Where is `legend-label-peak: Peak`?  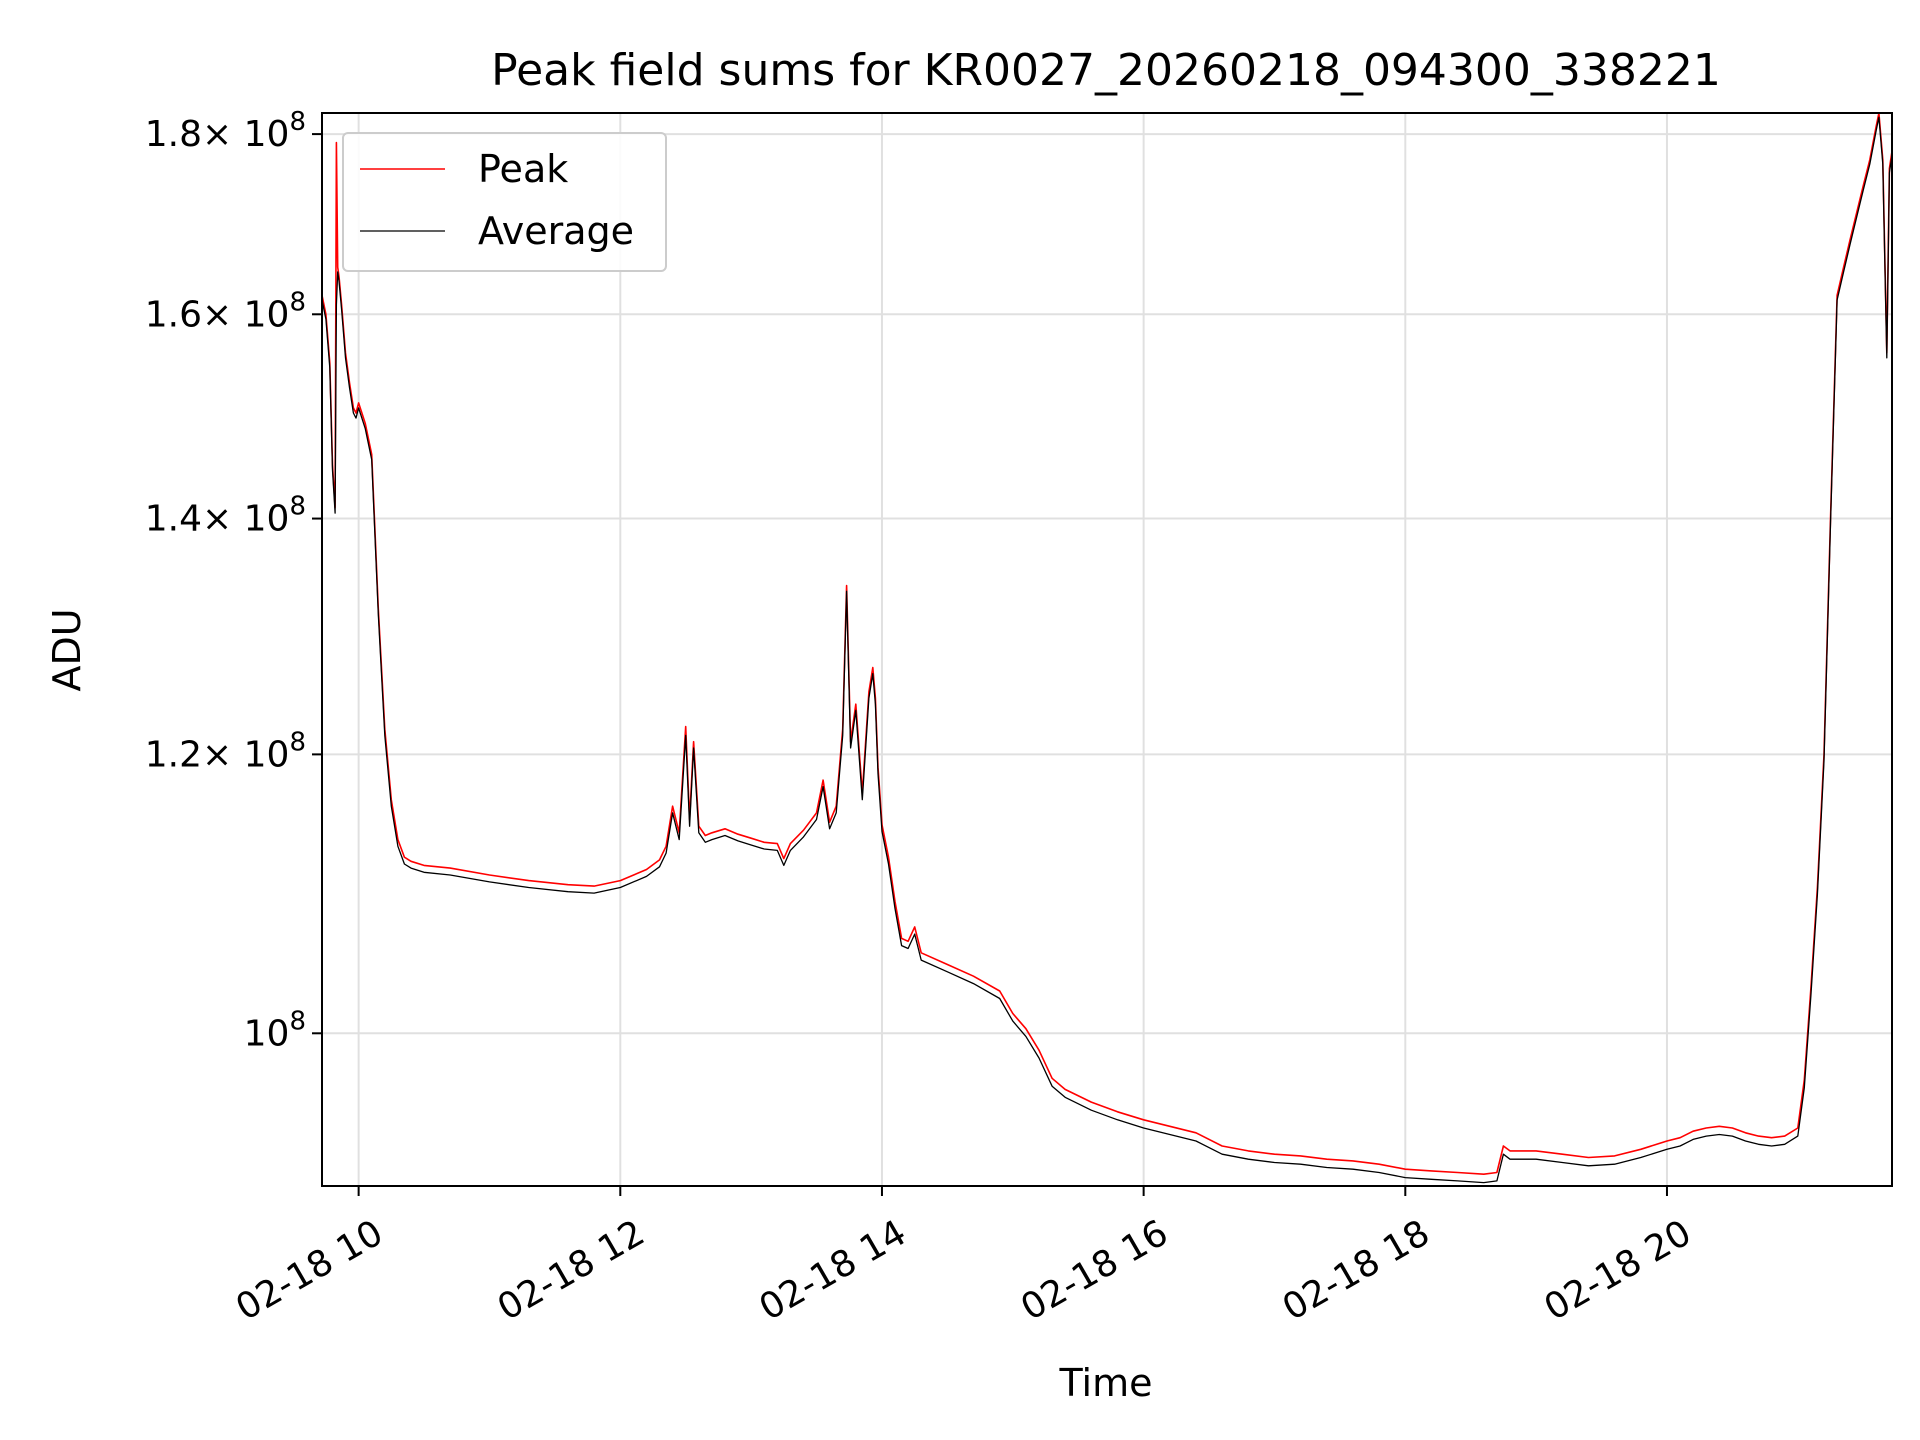
legend-label-peak: Peak is located at coordinates (523, 169).